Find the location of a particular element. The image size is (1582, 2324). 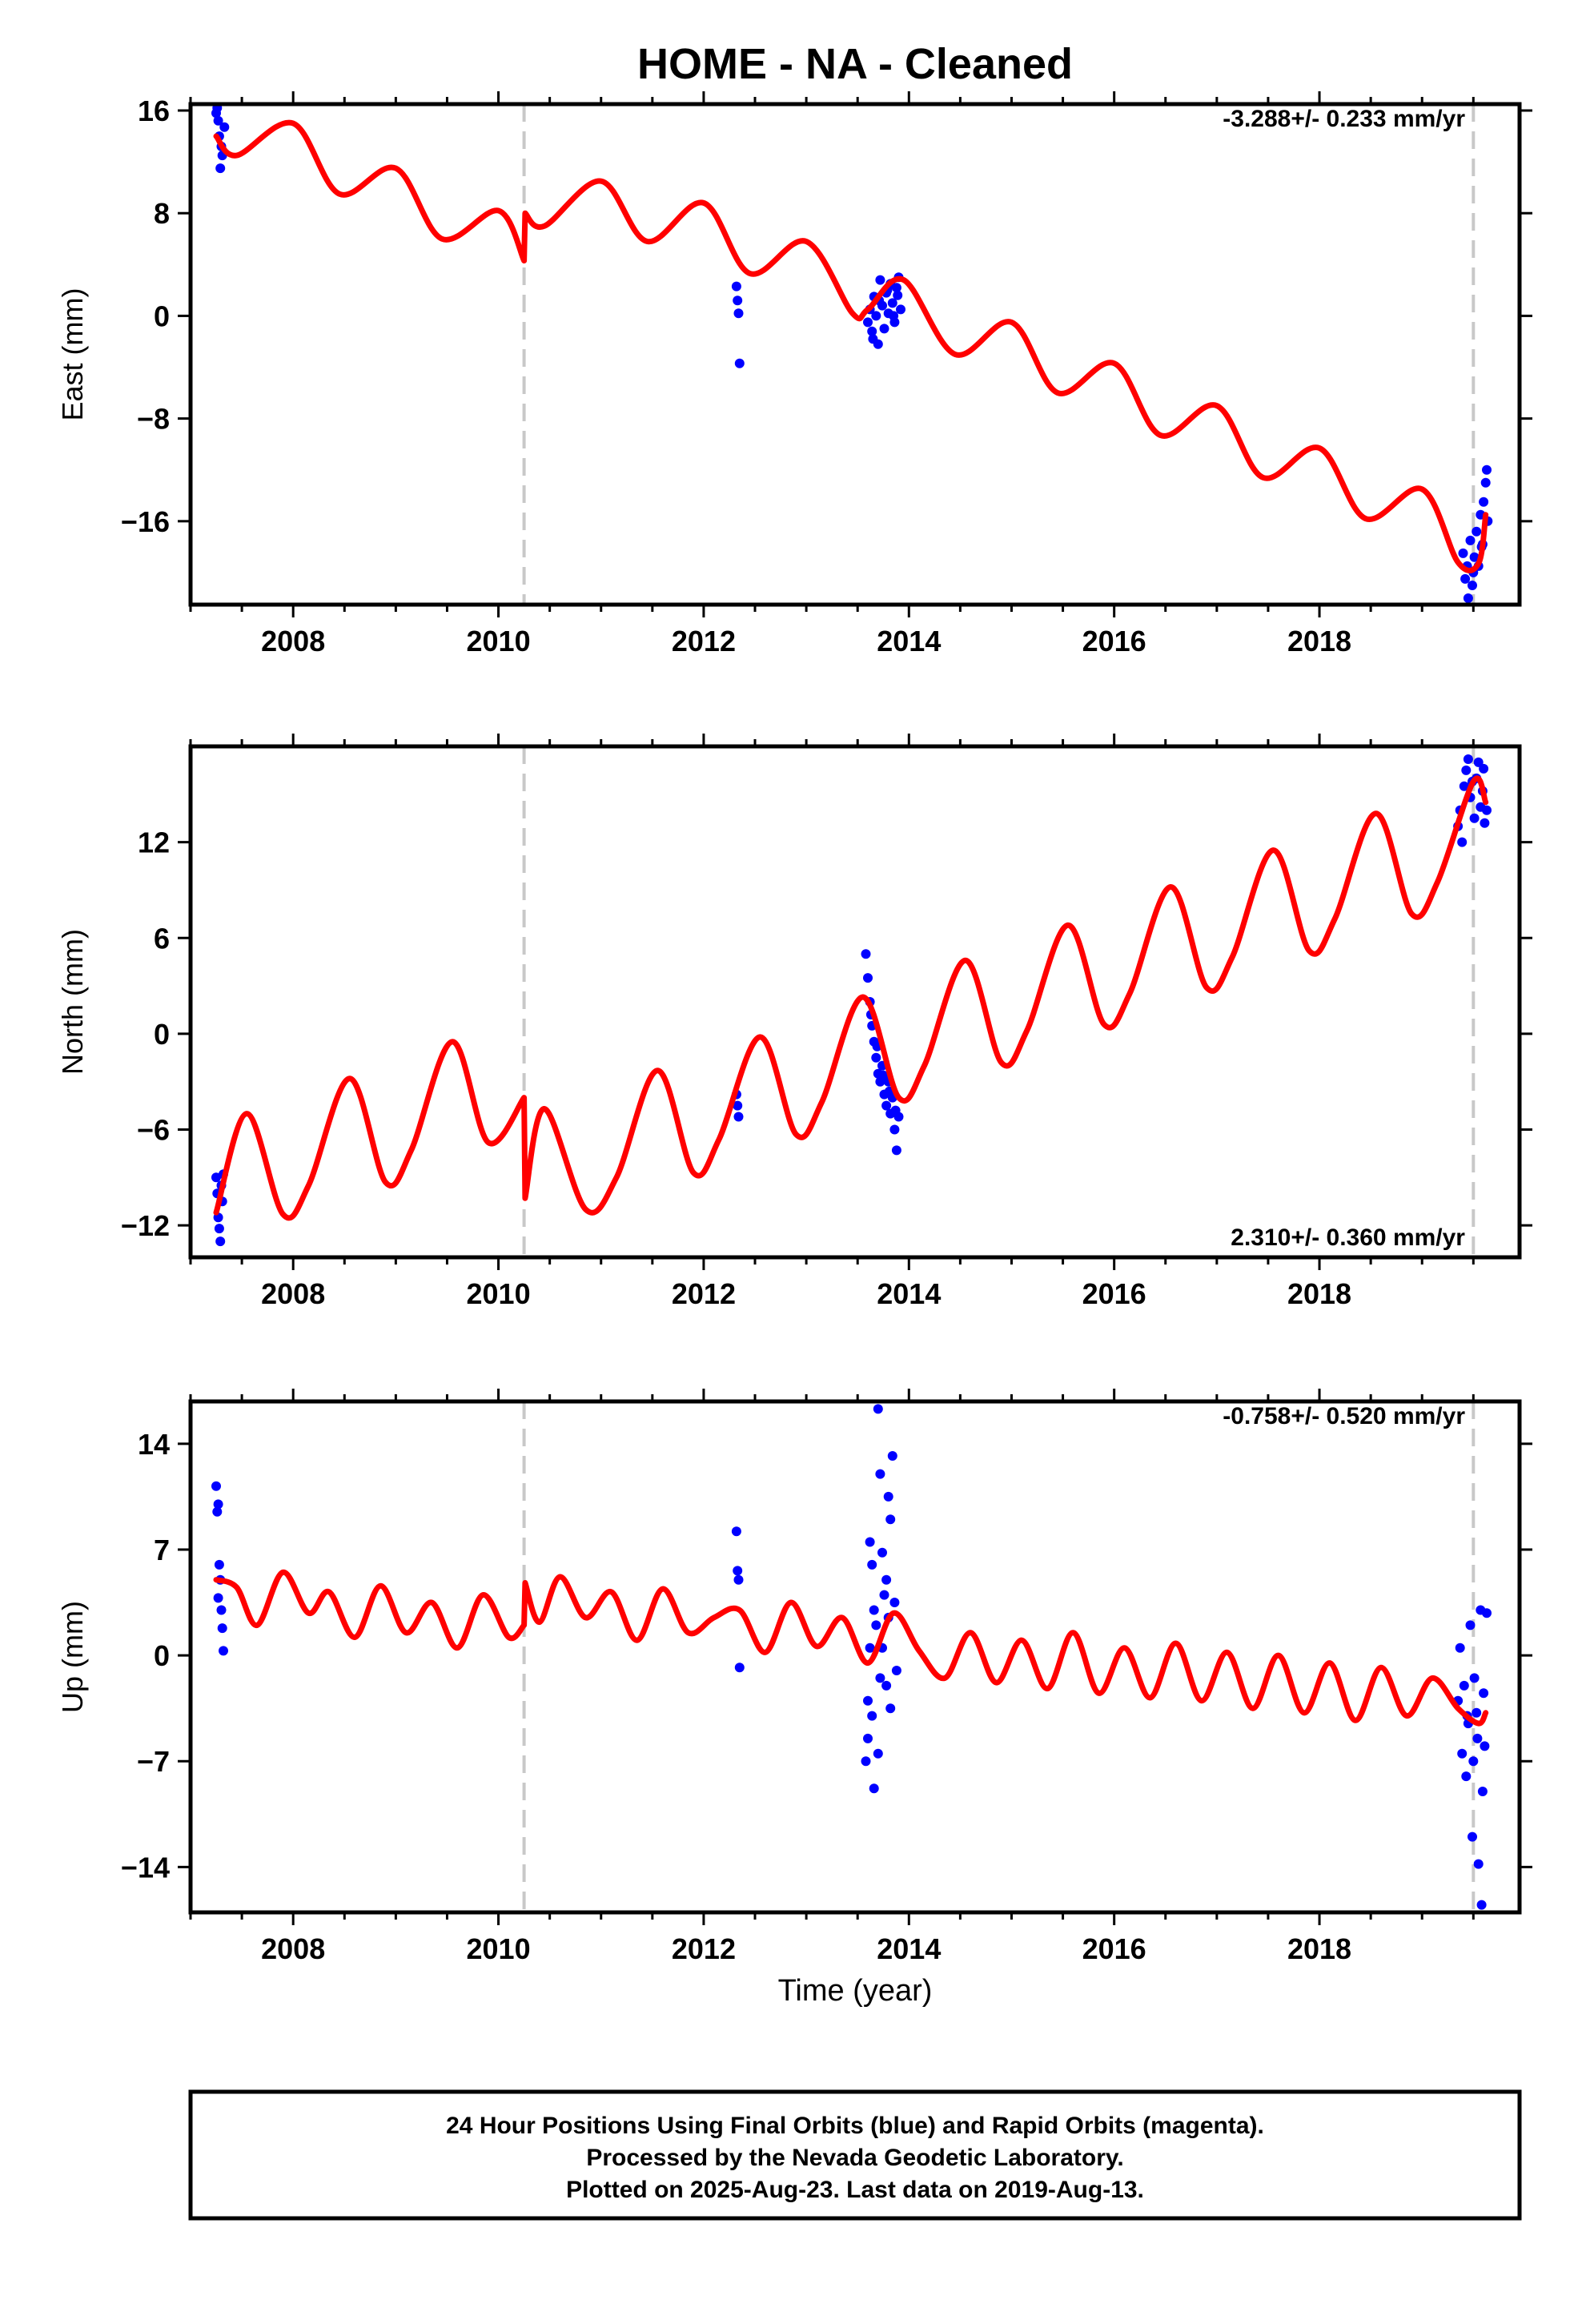

east-y-tick-label: 8 is located at coordinates (162, 213).